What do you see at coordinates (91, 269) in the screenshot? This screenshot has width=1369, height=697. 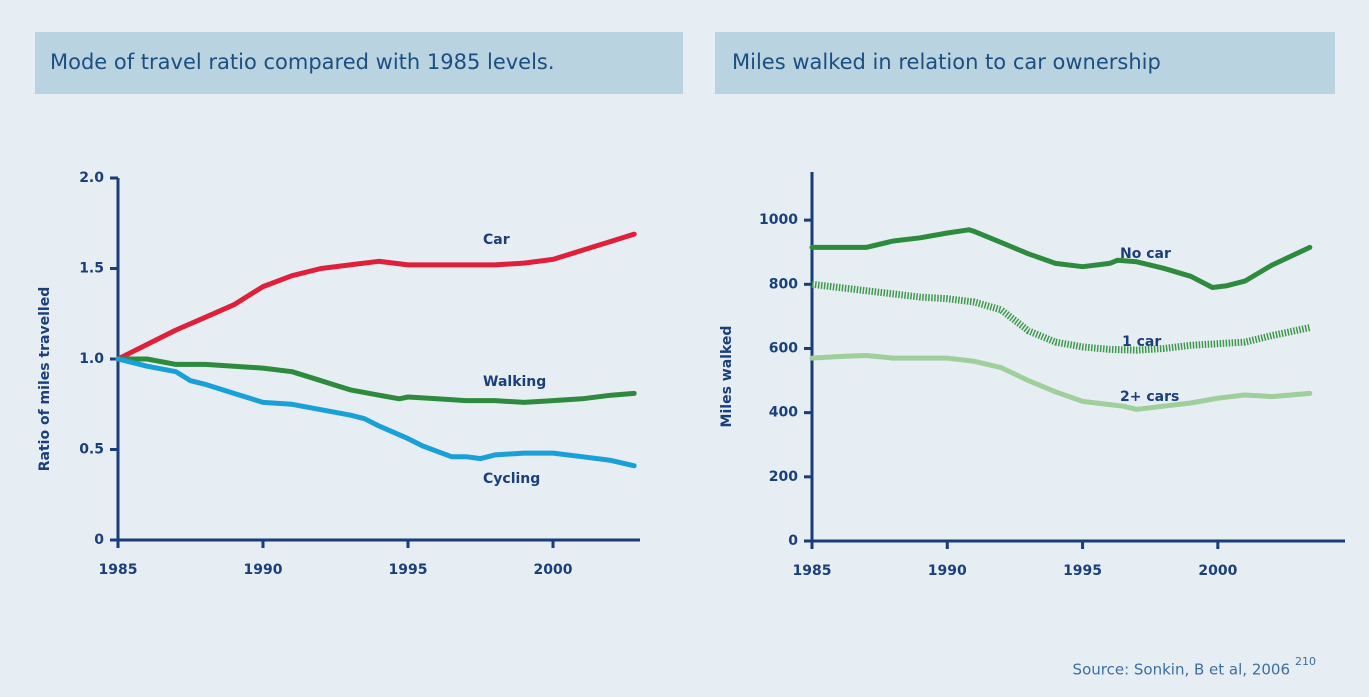 I see `y-tick-label: 1.5` at bounding box center [91, 269].